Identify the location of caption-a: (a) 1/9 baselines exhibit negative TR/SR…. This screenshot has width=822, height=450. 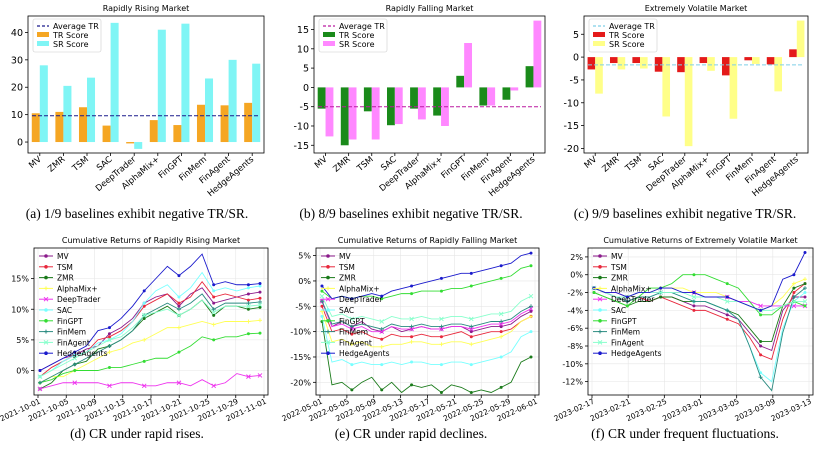
(137, 213).